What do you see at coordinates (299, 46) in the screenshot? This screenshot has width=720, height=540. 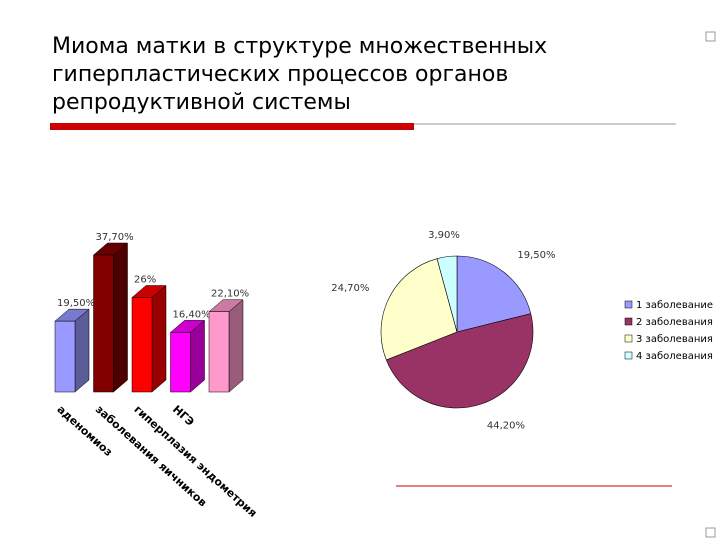 I see `title-line: Миома матки в структуре множественных` at bounding box center [299, 46].